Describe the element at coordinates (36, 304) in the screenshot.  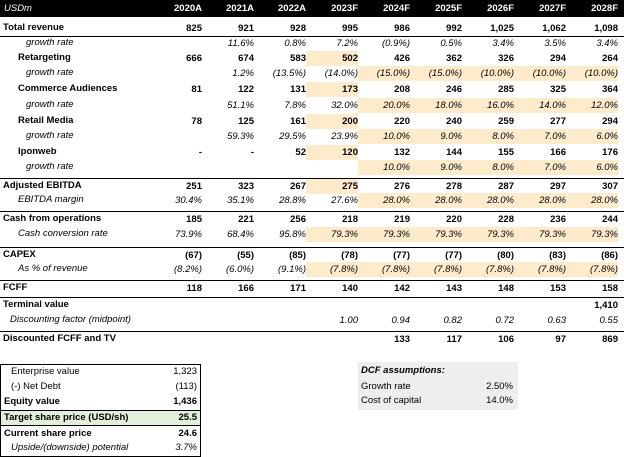
I see `row-label: Terminal value` at that location.